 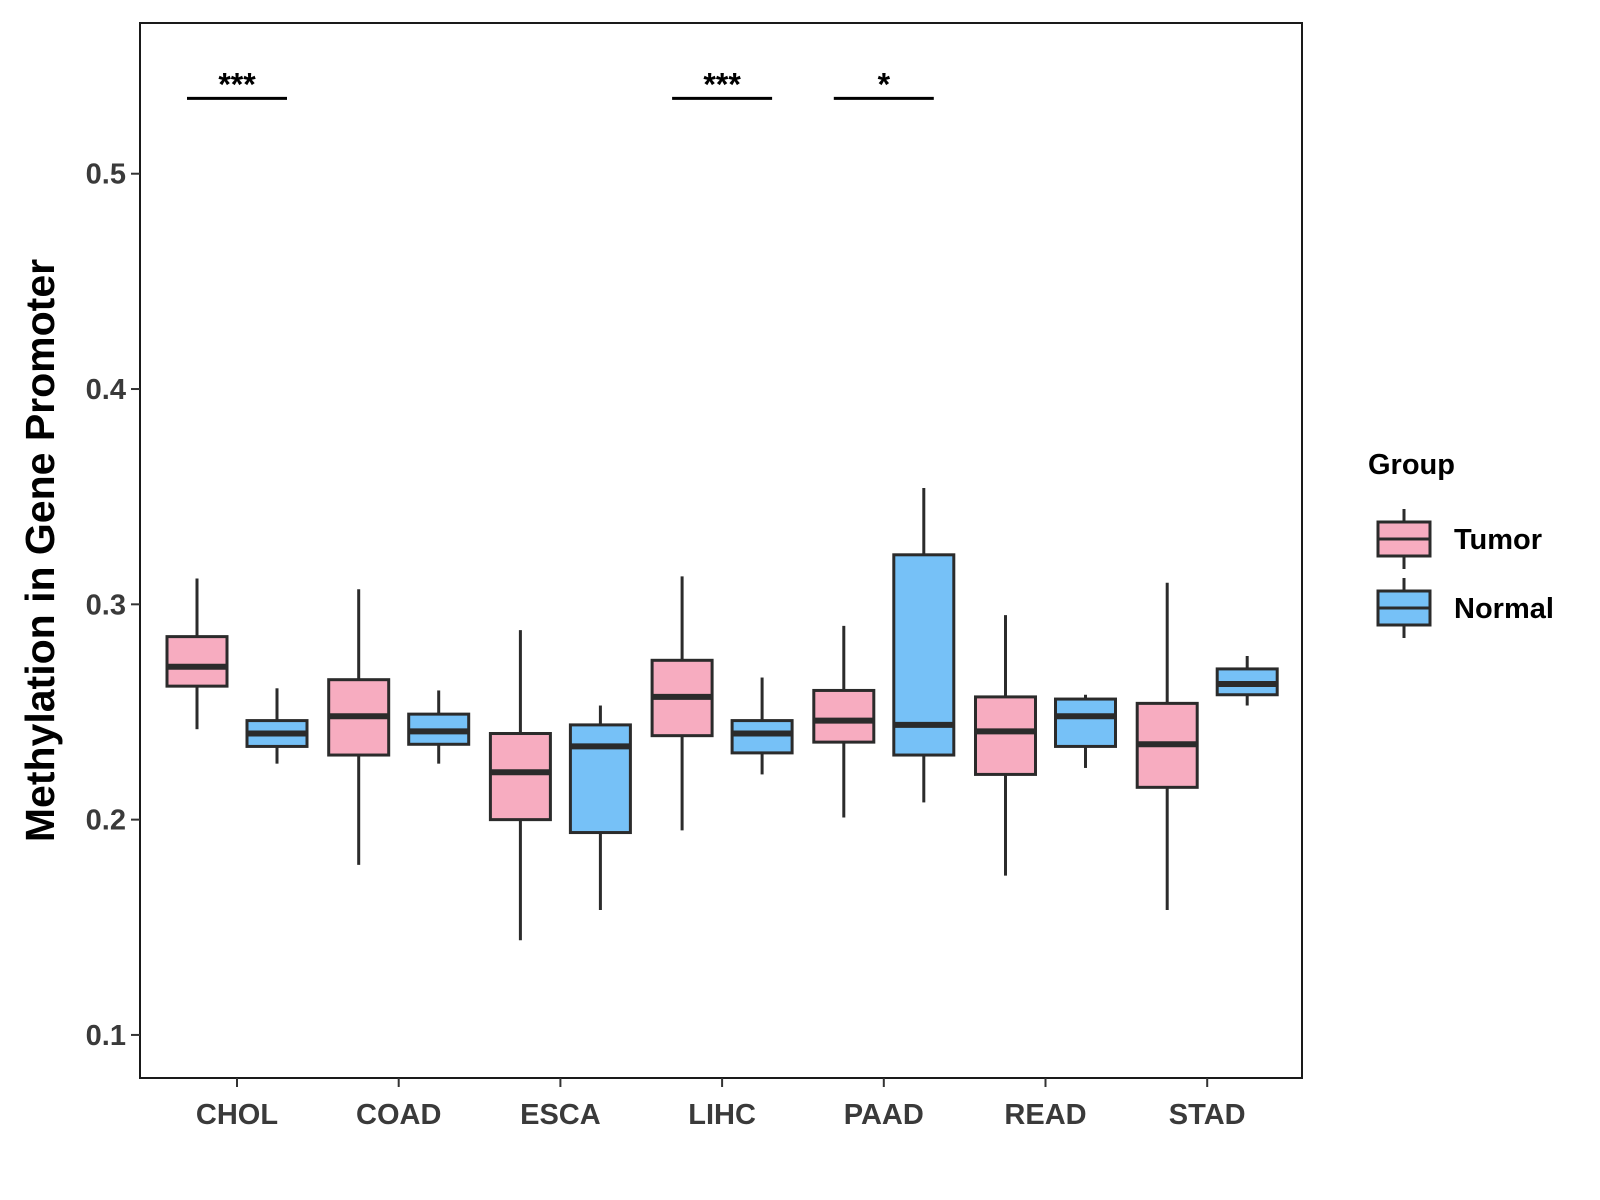 I want to click on box-tumor-paad, so click(x=844, y=721).